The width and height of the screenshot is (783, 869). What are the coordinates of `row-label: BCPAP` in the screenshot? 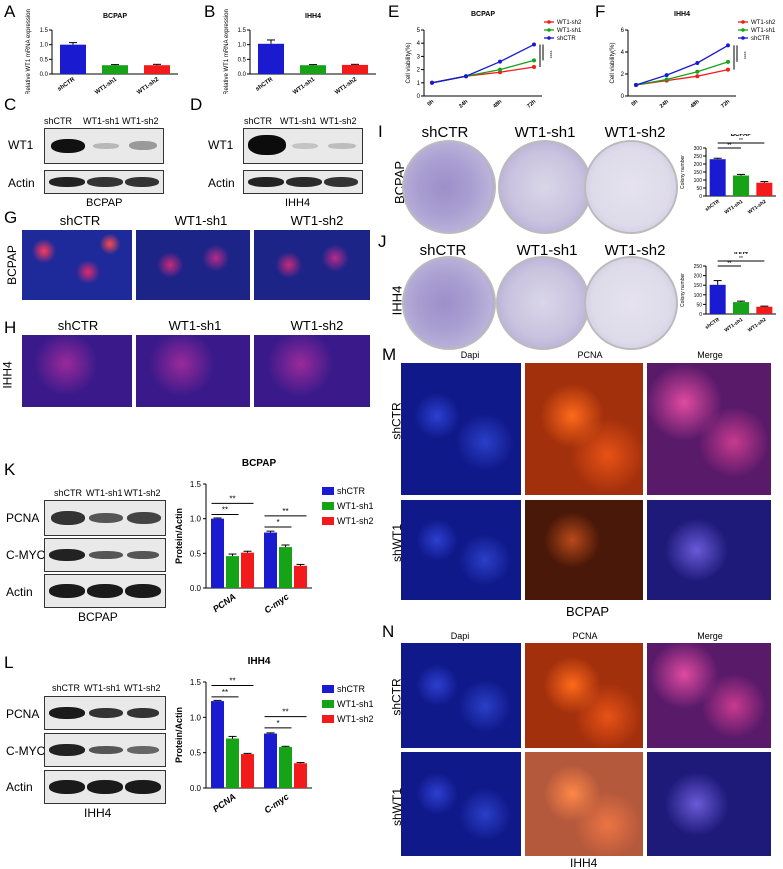 It's located at (11, 265).